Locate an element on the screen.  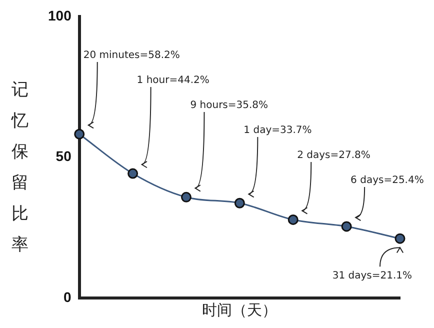
data-label: 6 days=25.4% is located at coordinates (387, 180).